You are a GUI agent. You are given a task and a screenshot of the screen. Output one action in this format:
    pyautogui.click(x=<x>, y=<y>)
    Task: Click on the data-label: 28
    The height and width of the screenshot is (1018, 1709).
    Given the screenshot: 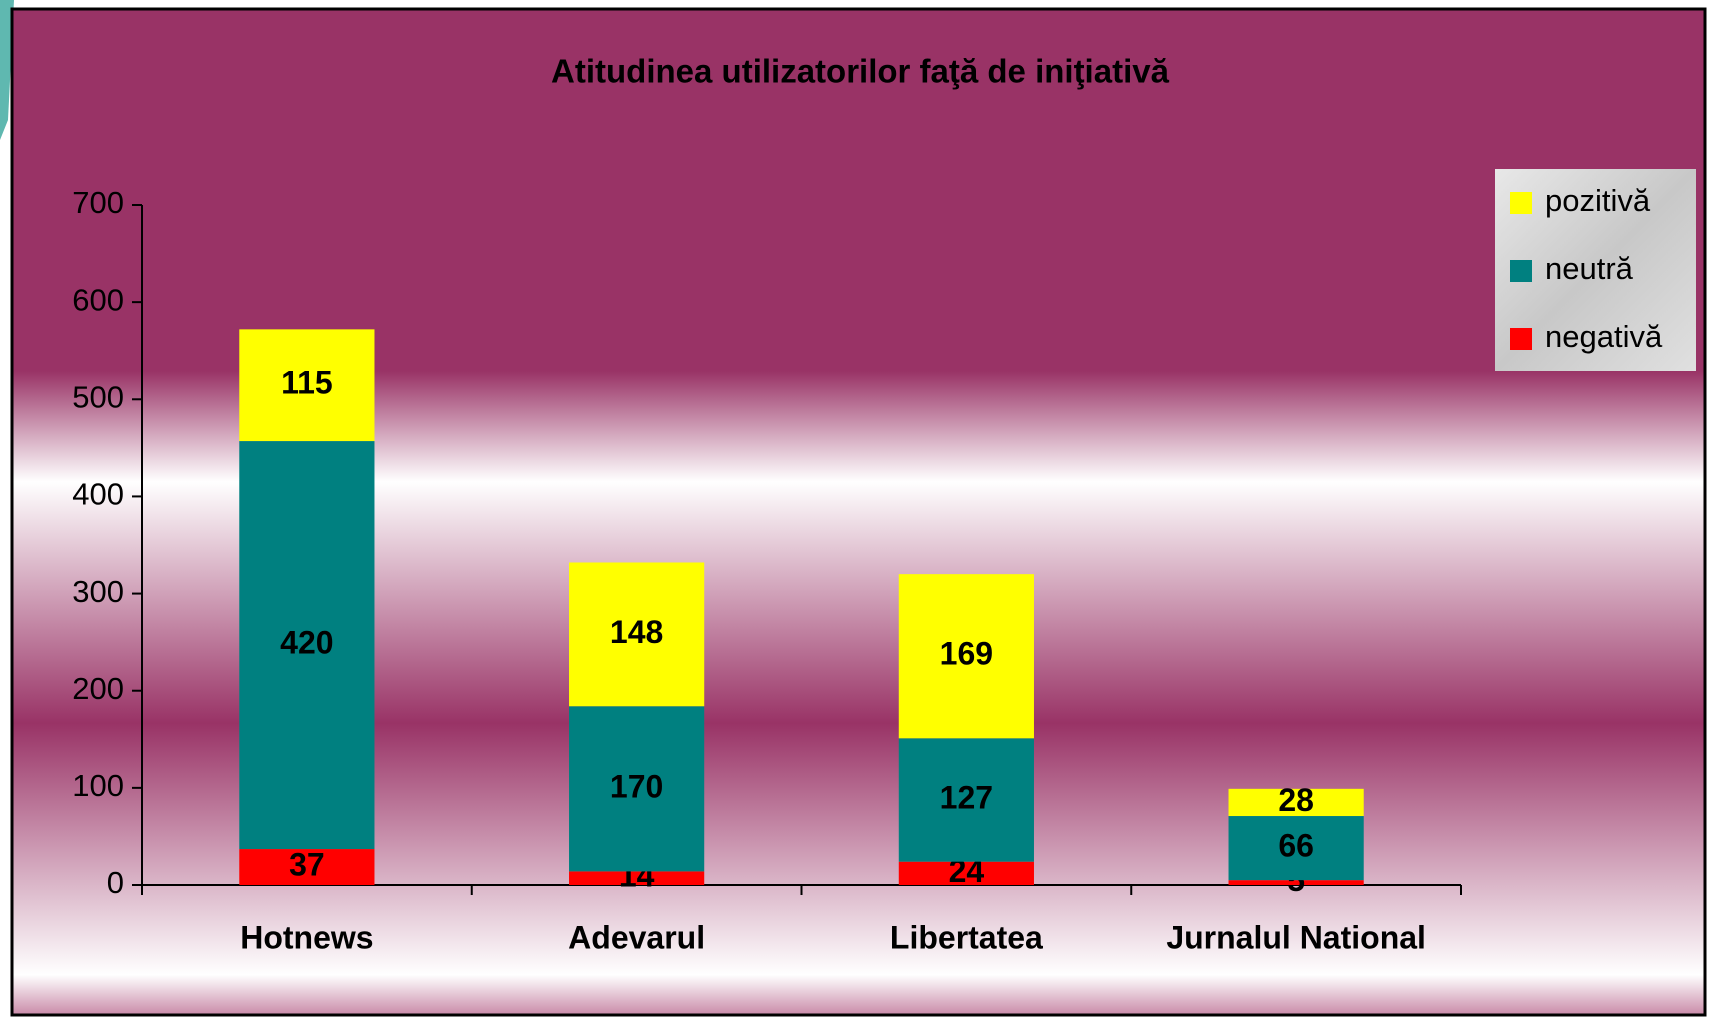 What is the action you would take?
    pyautogui.click(x=1296, y=800)
    